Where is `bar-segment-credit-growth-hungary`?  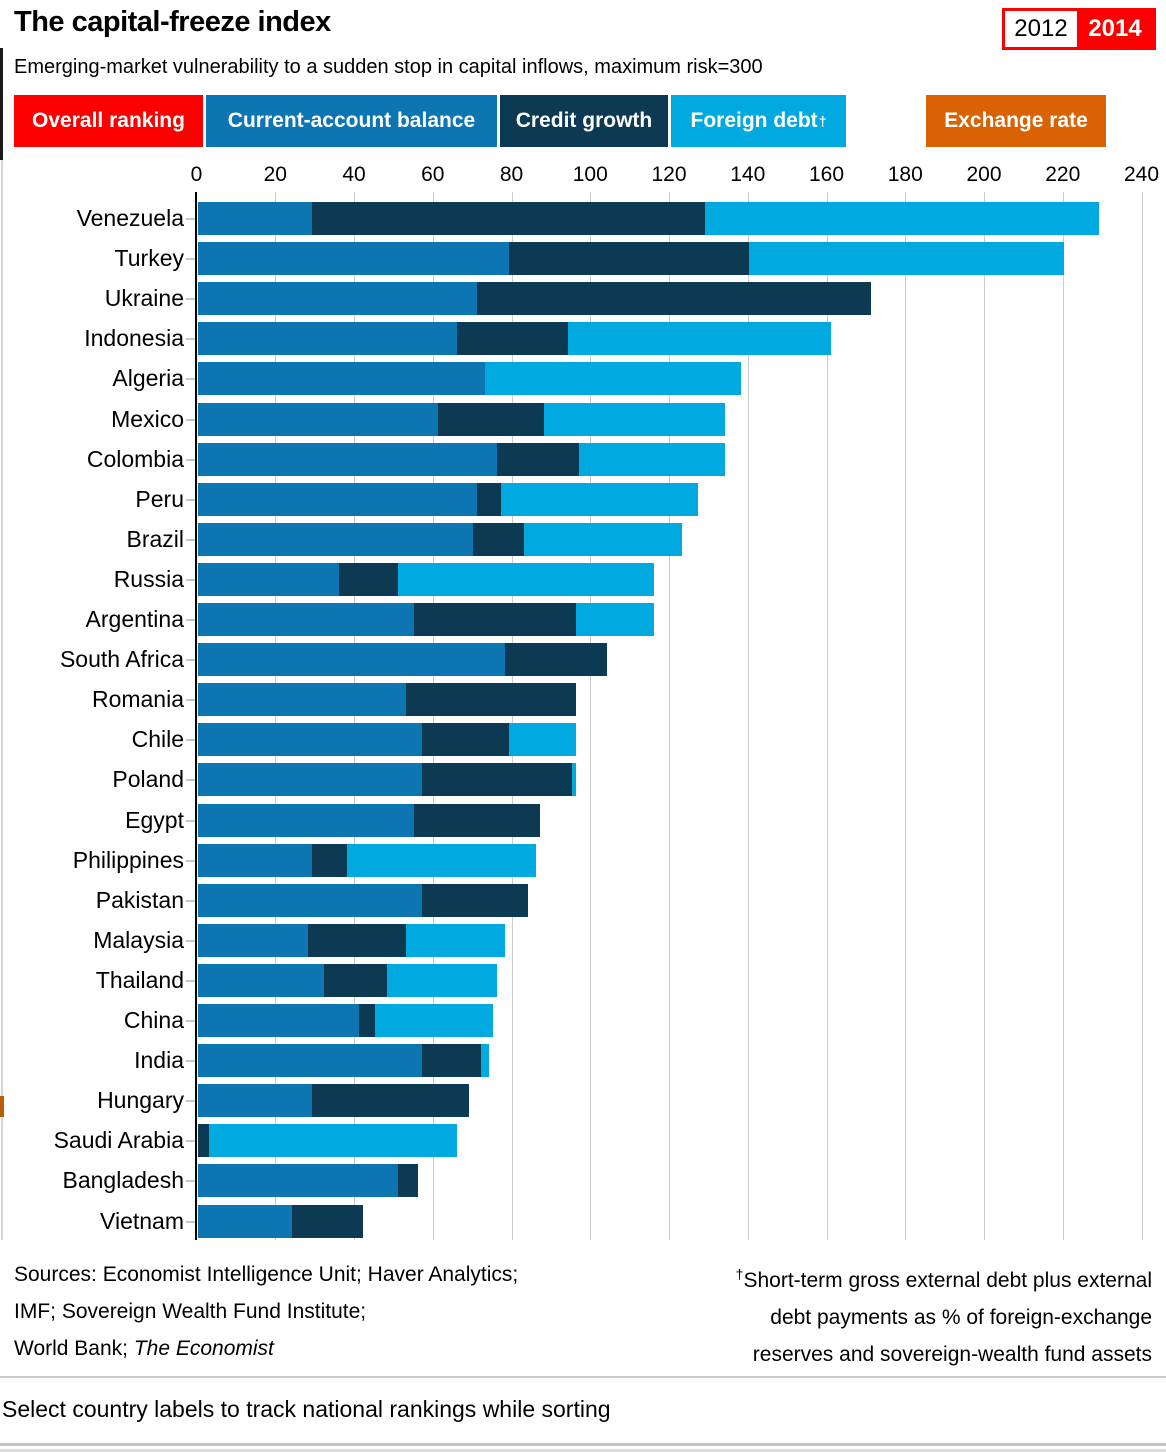
bar-segment-credit-growth-hungary is located at coordinates (390, 1101).